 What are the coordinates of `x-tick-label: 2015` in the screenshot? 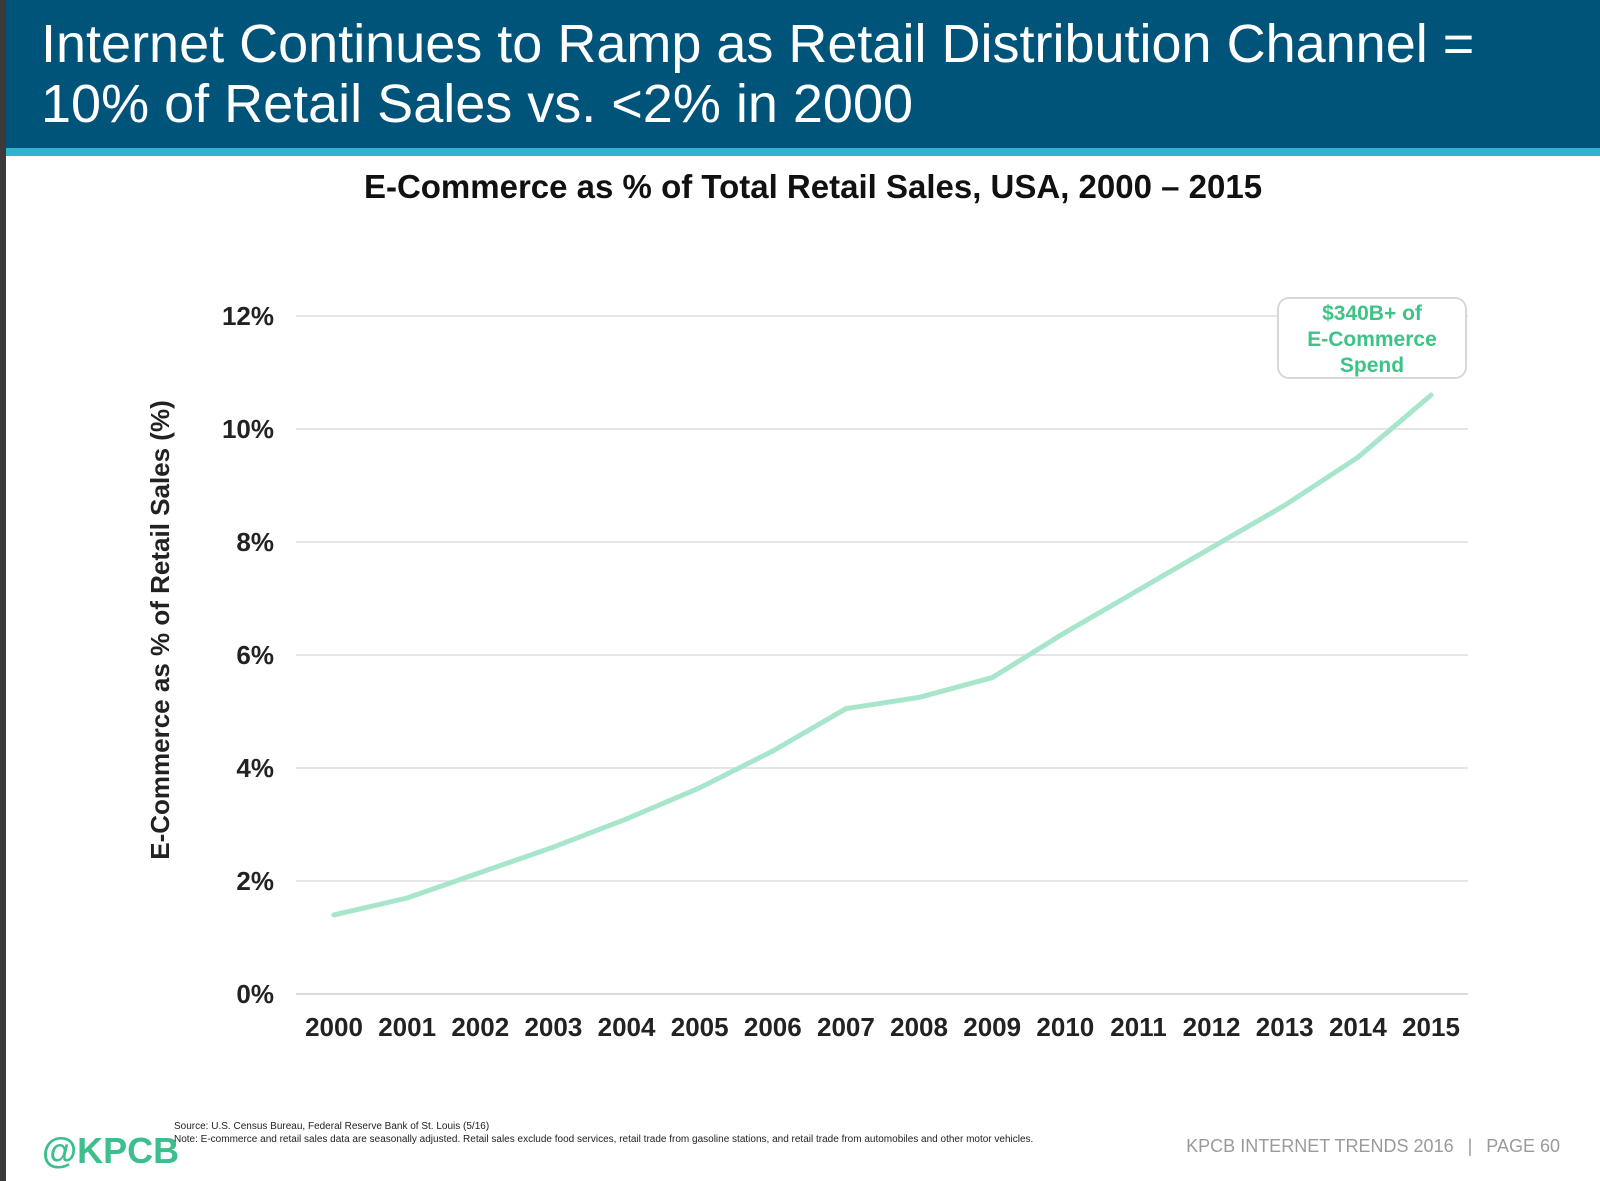 It's located at (1431, 1027).